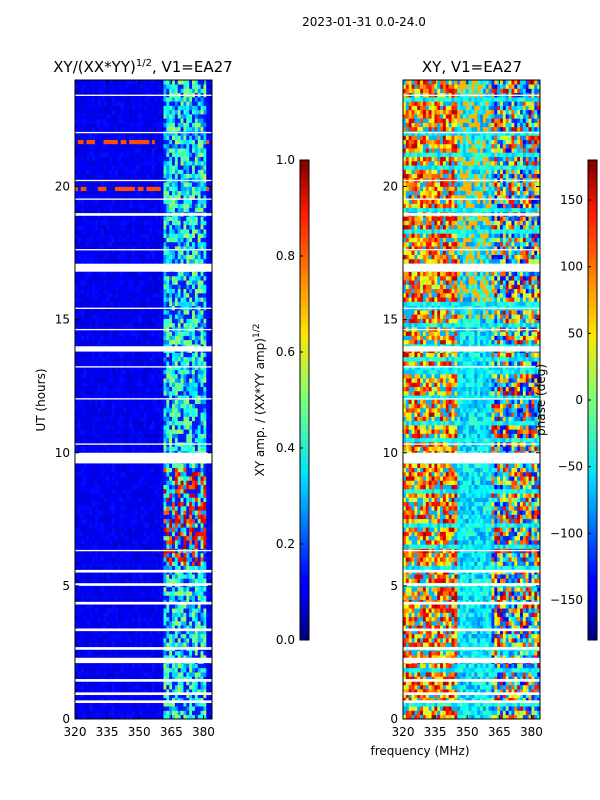 This screenshot has height=800, width=600. Describe the element at coordinates (285, 544) in the screenshot. I see `colorbar-tick-label: 0.2` at that location.